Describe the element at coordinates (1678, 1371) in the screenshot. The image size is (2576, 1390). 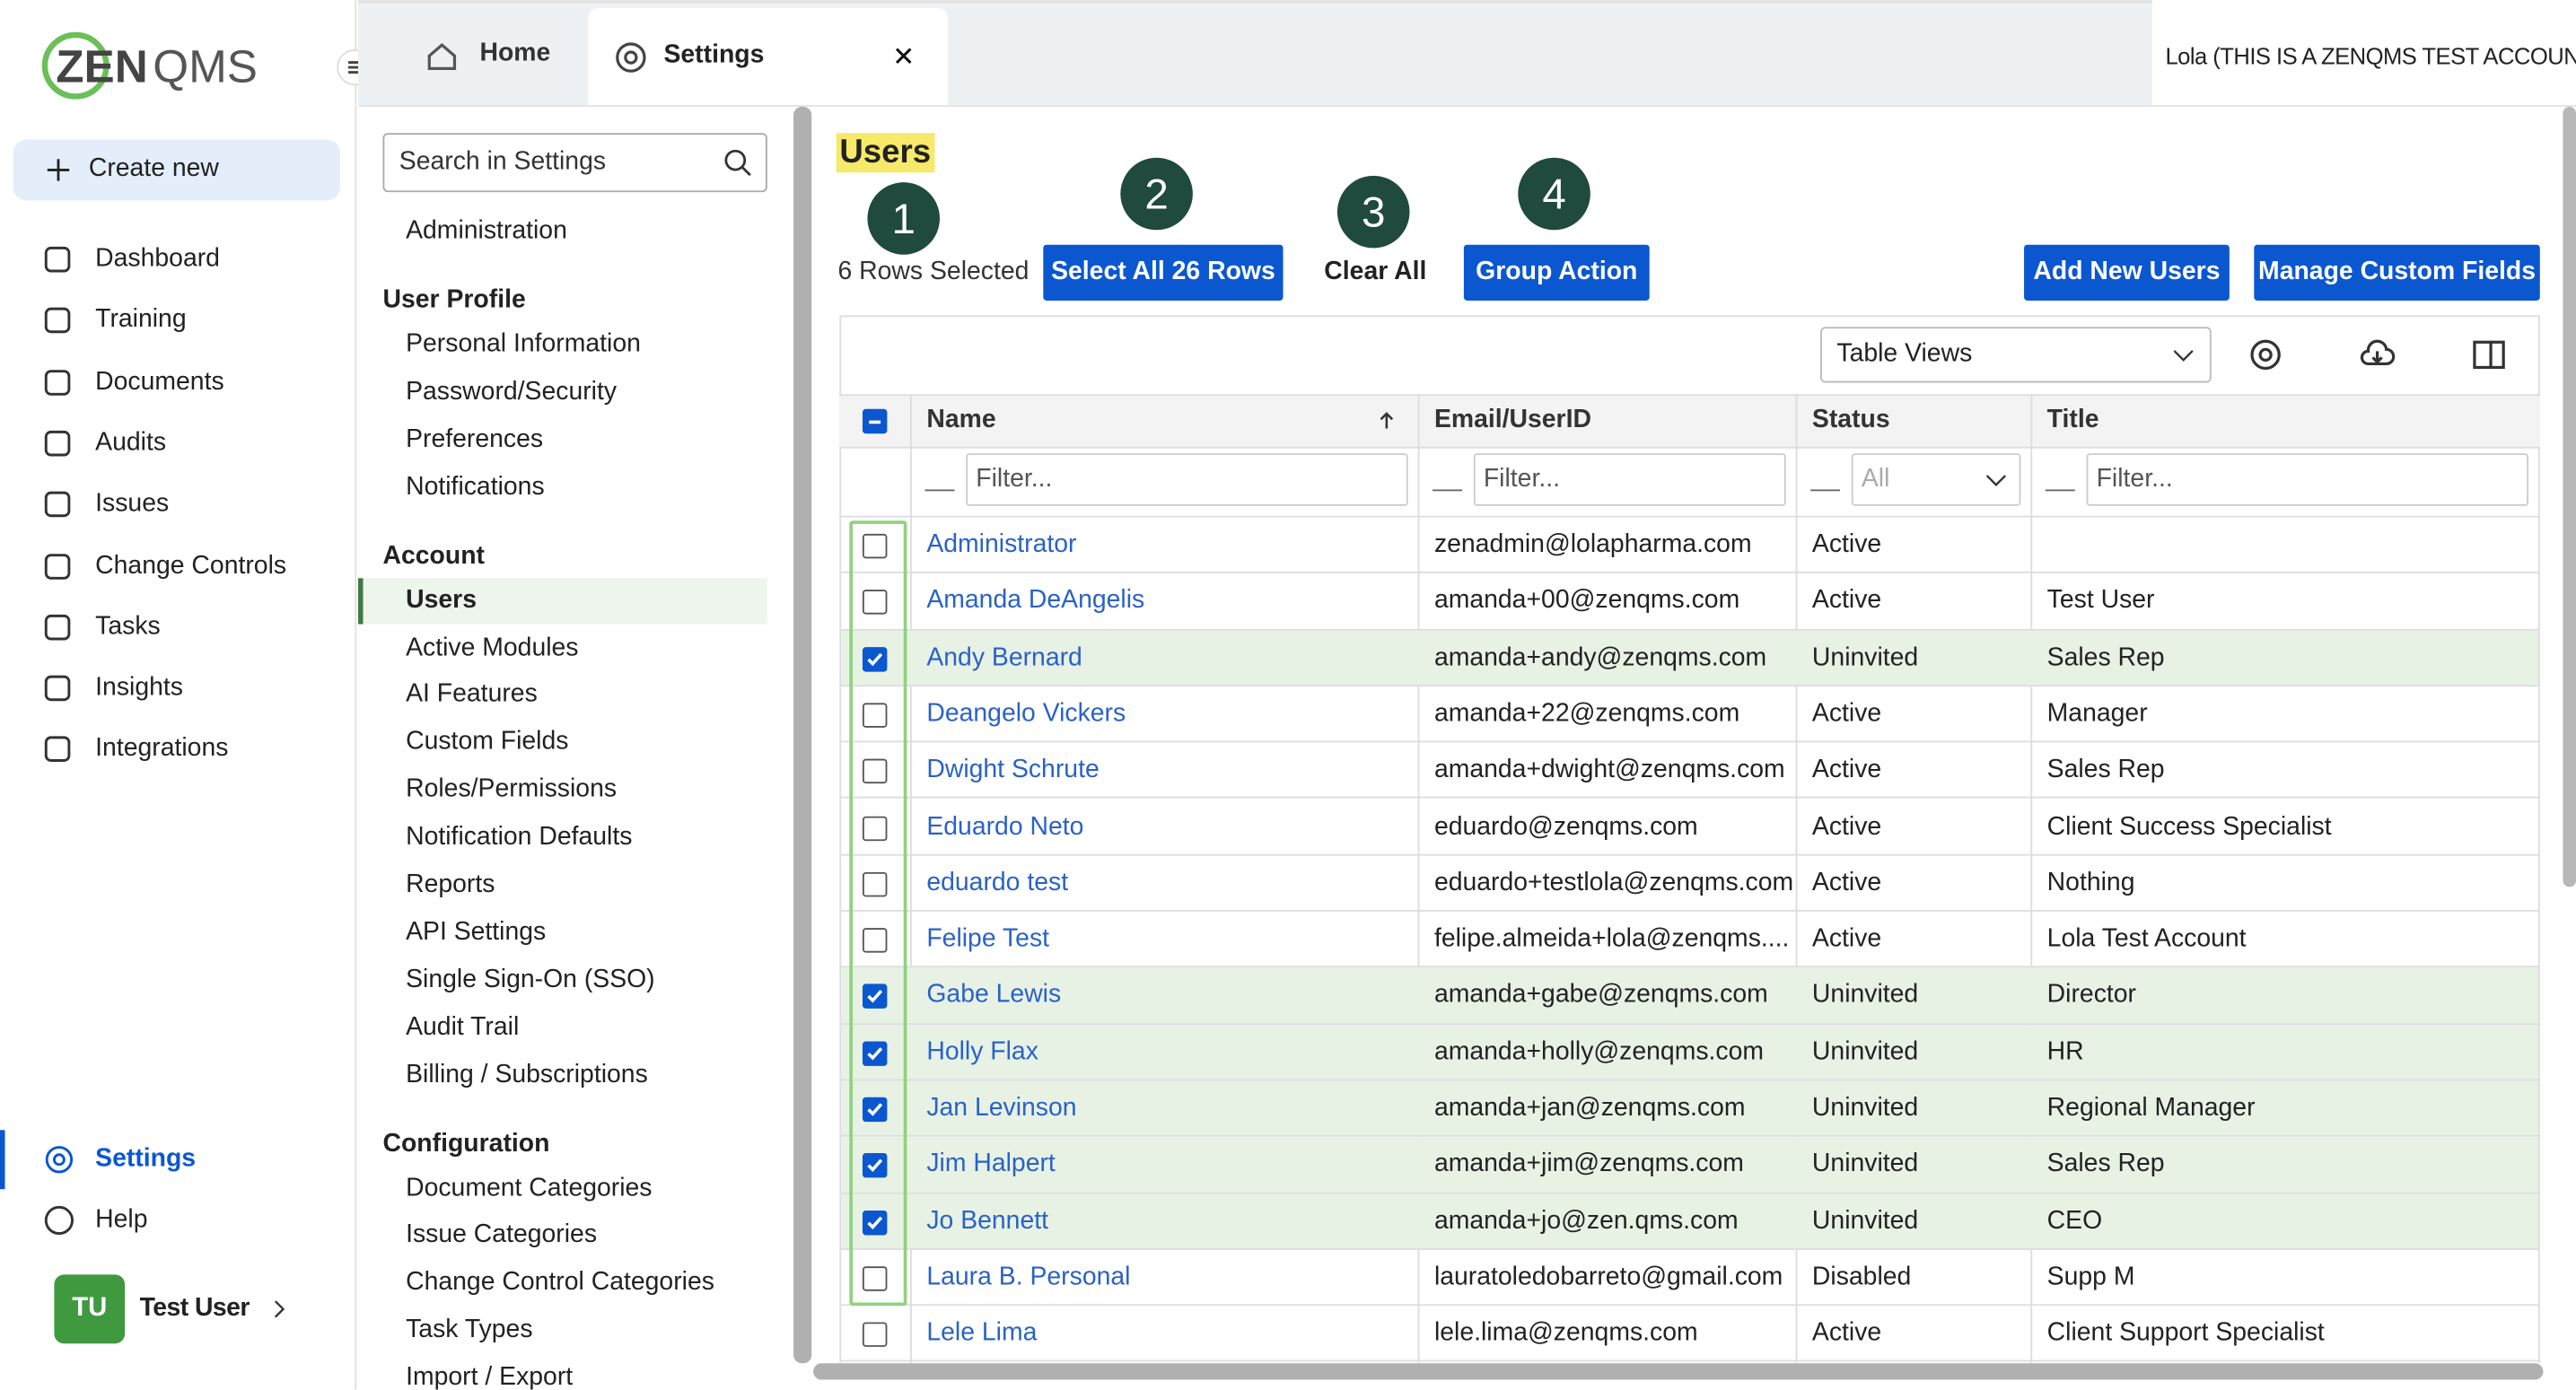
I see `h-scrollbar` at that location.